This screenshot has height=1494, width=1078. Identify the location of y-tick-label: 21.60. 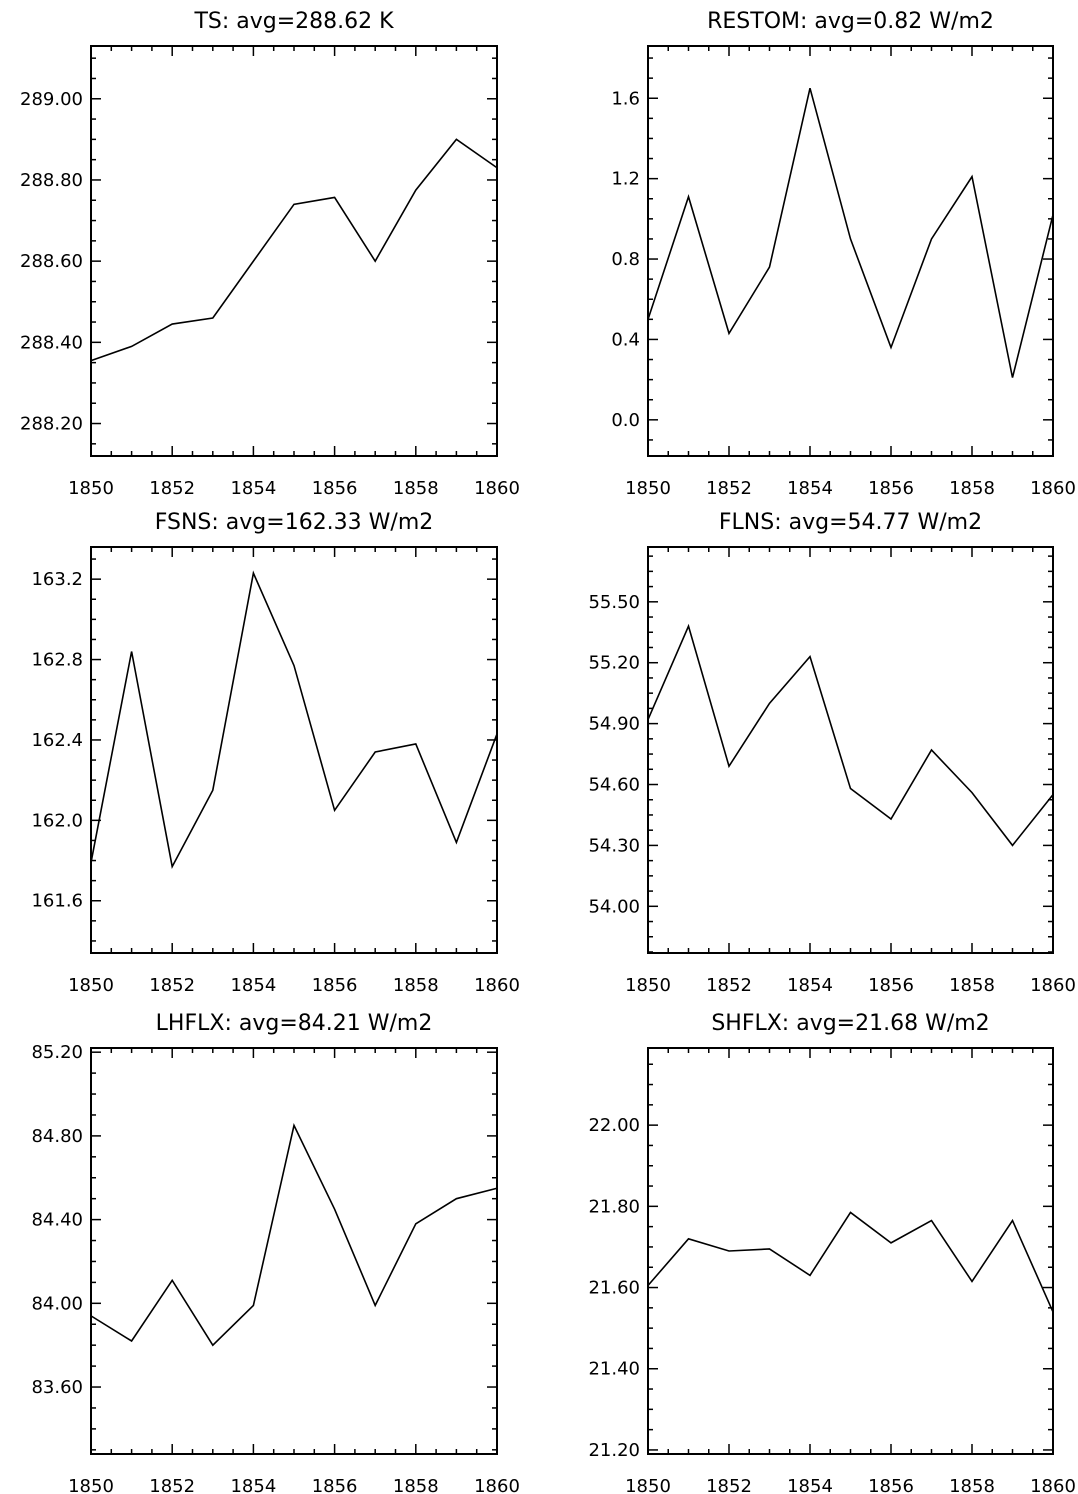
(614, 1288).